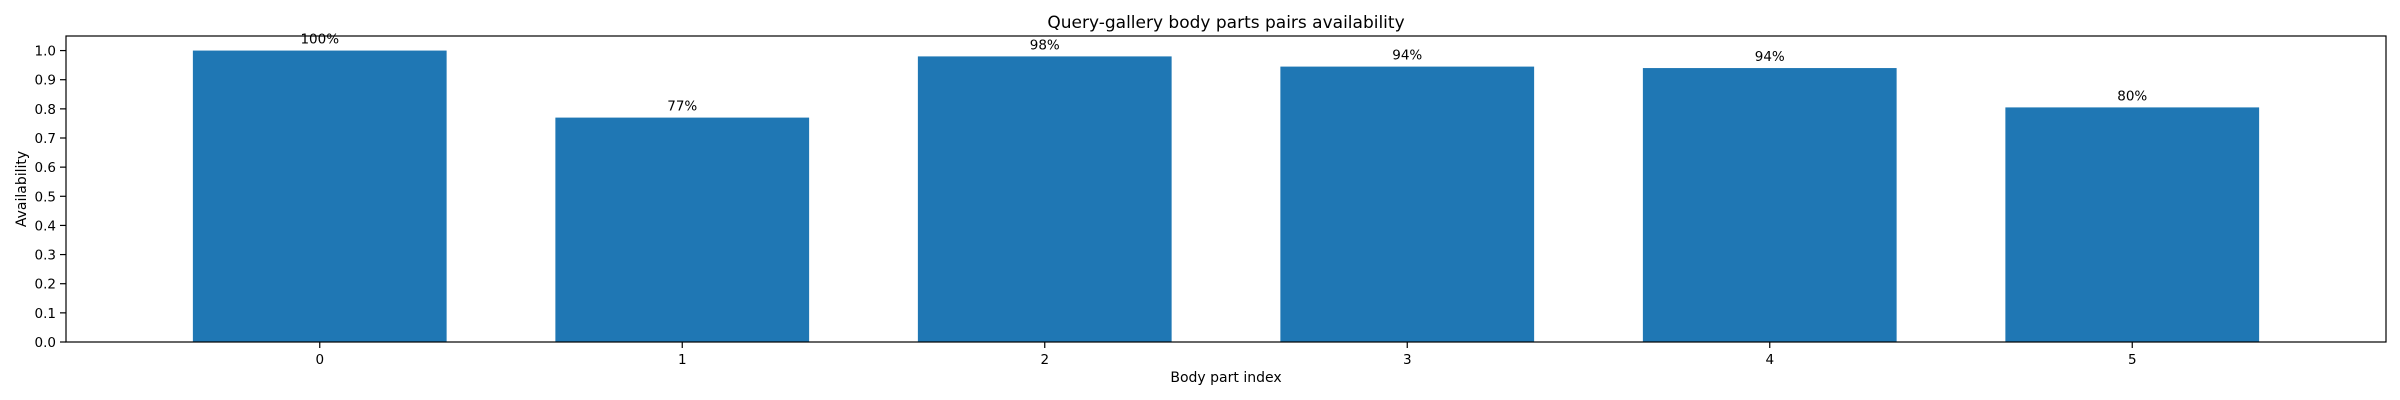 This screenshot has height=400, width=2400. Describe the element at coordinates (1226, 355) in the screenshot. I see `x-axis: 0 1 2 3 4 5` at that location.